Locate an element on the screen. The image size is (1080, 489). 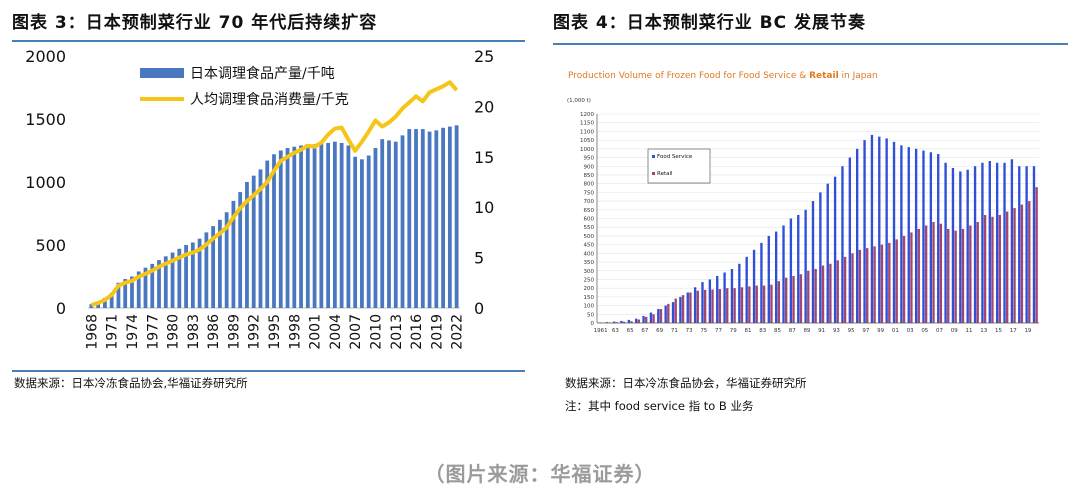
bar-retail-1970 is located at coordinates (668, 313).